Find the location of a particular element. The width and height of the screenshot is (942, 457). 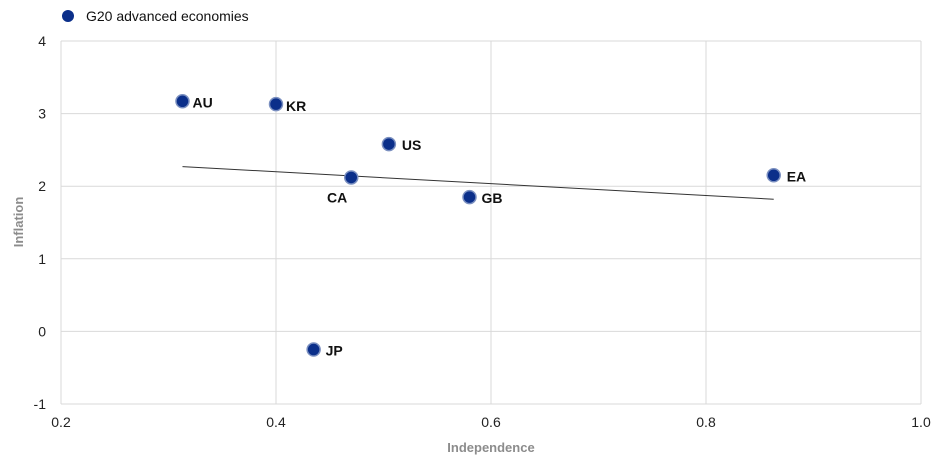

point-label: US is located at coordinates (411, 145).